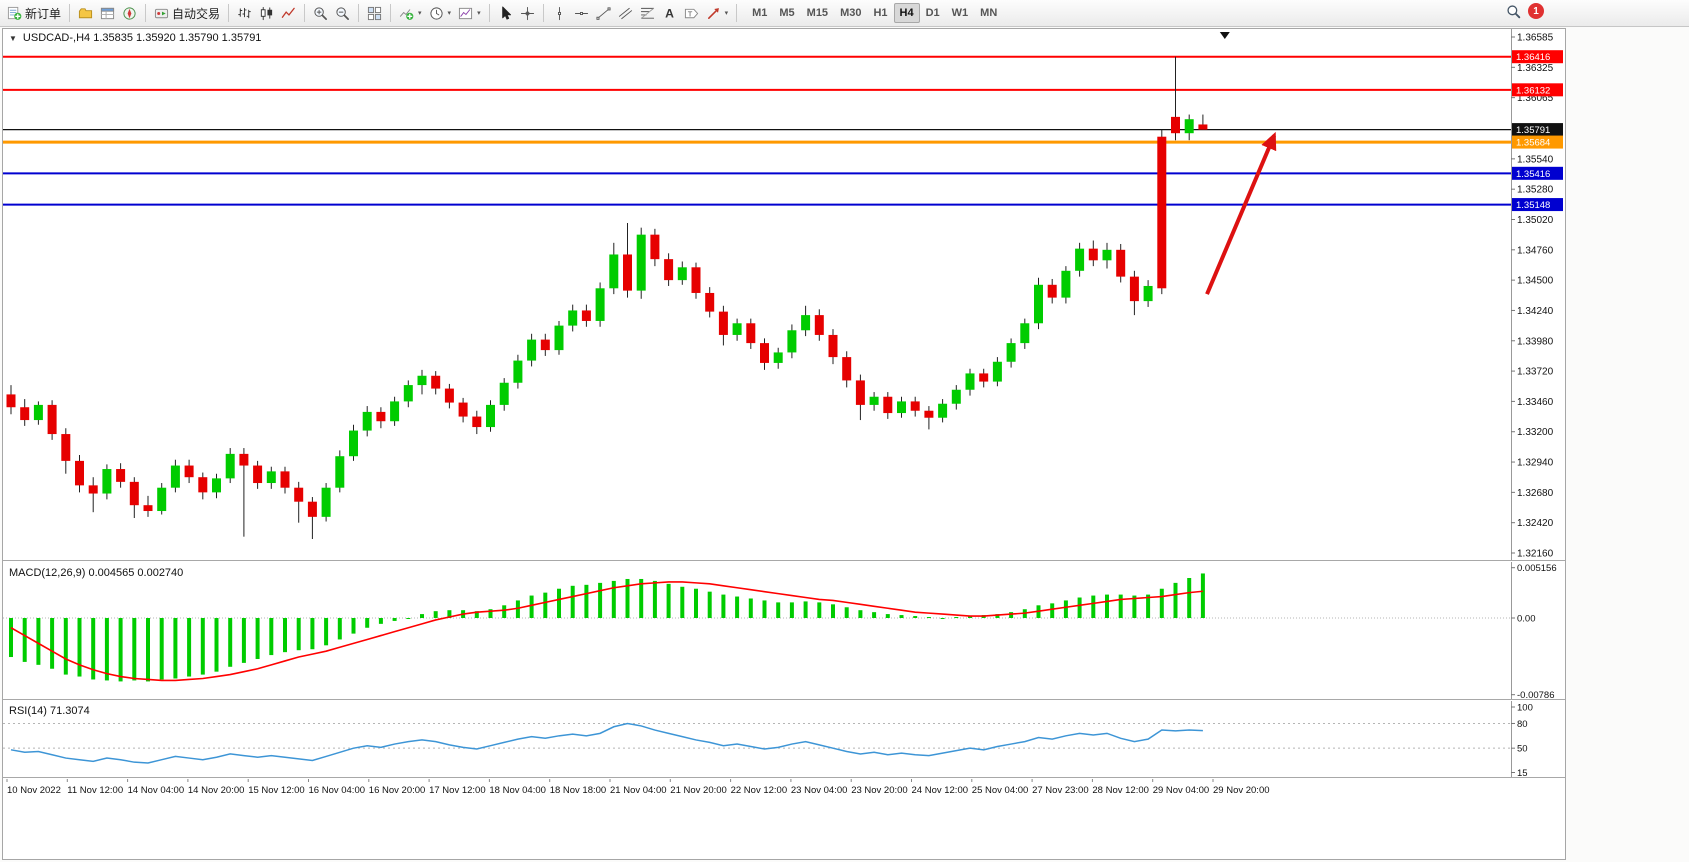 This screenshot has height=862, width=1689. I want to click on svg-text: 1.36585, so click(1535, 38).